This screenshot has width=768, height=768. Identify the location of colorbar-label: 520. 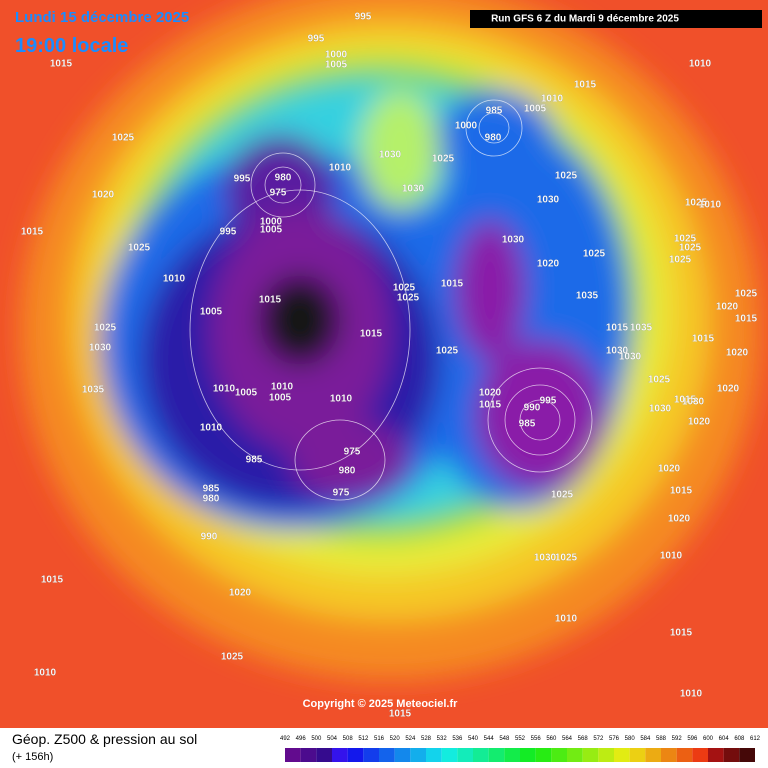
(395, 739).